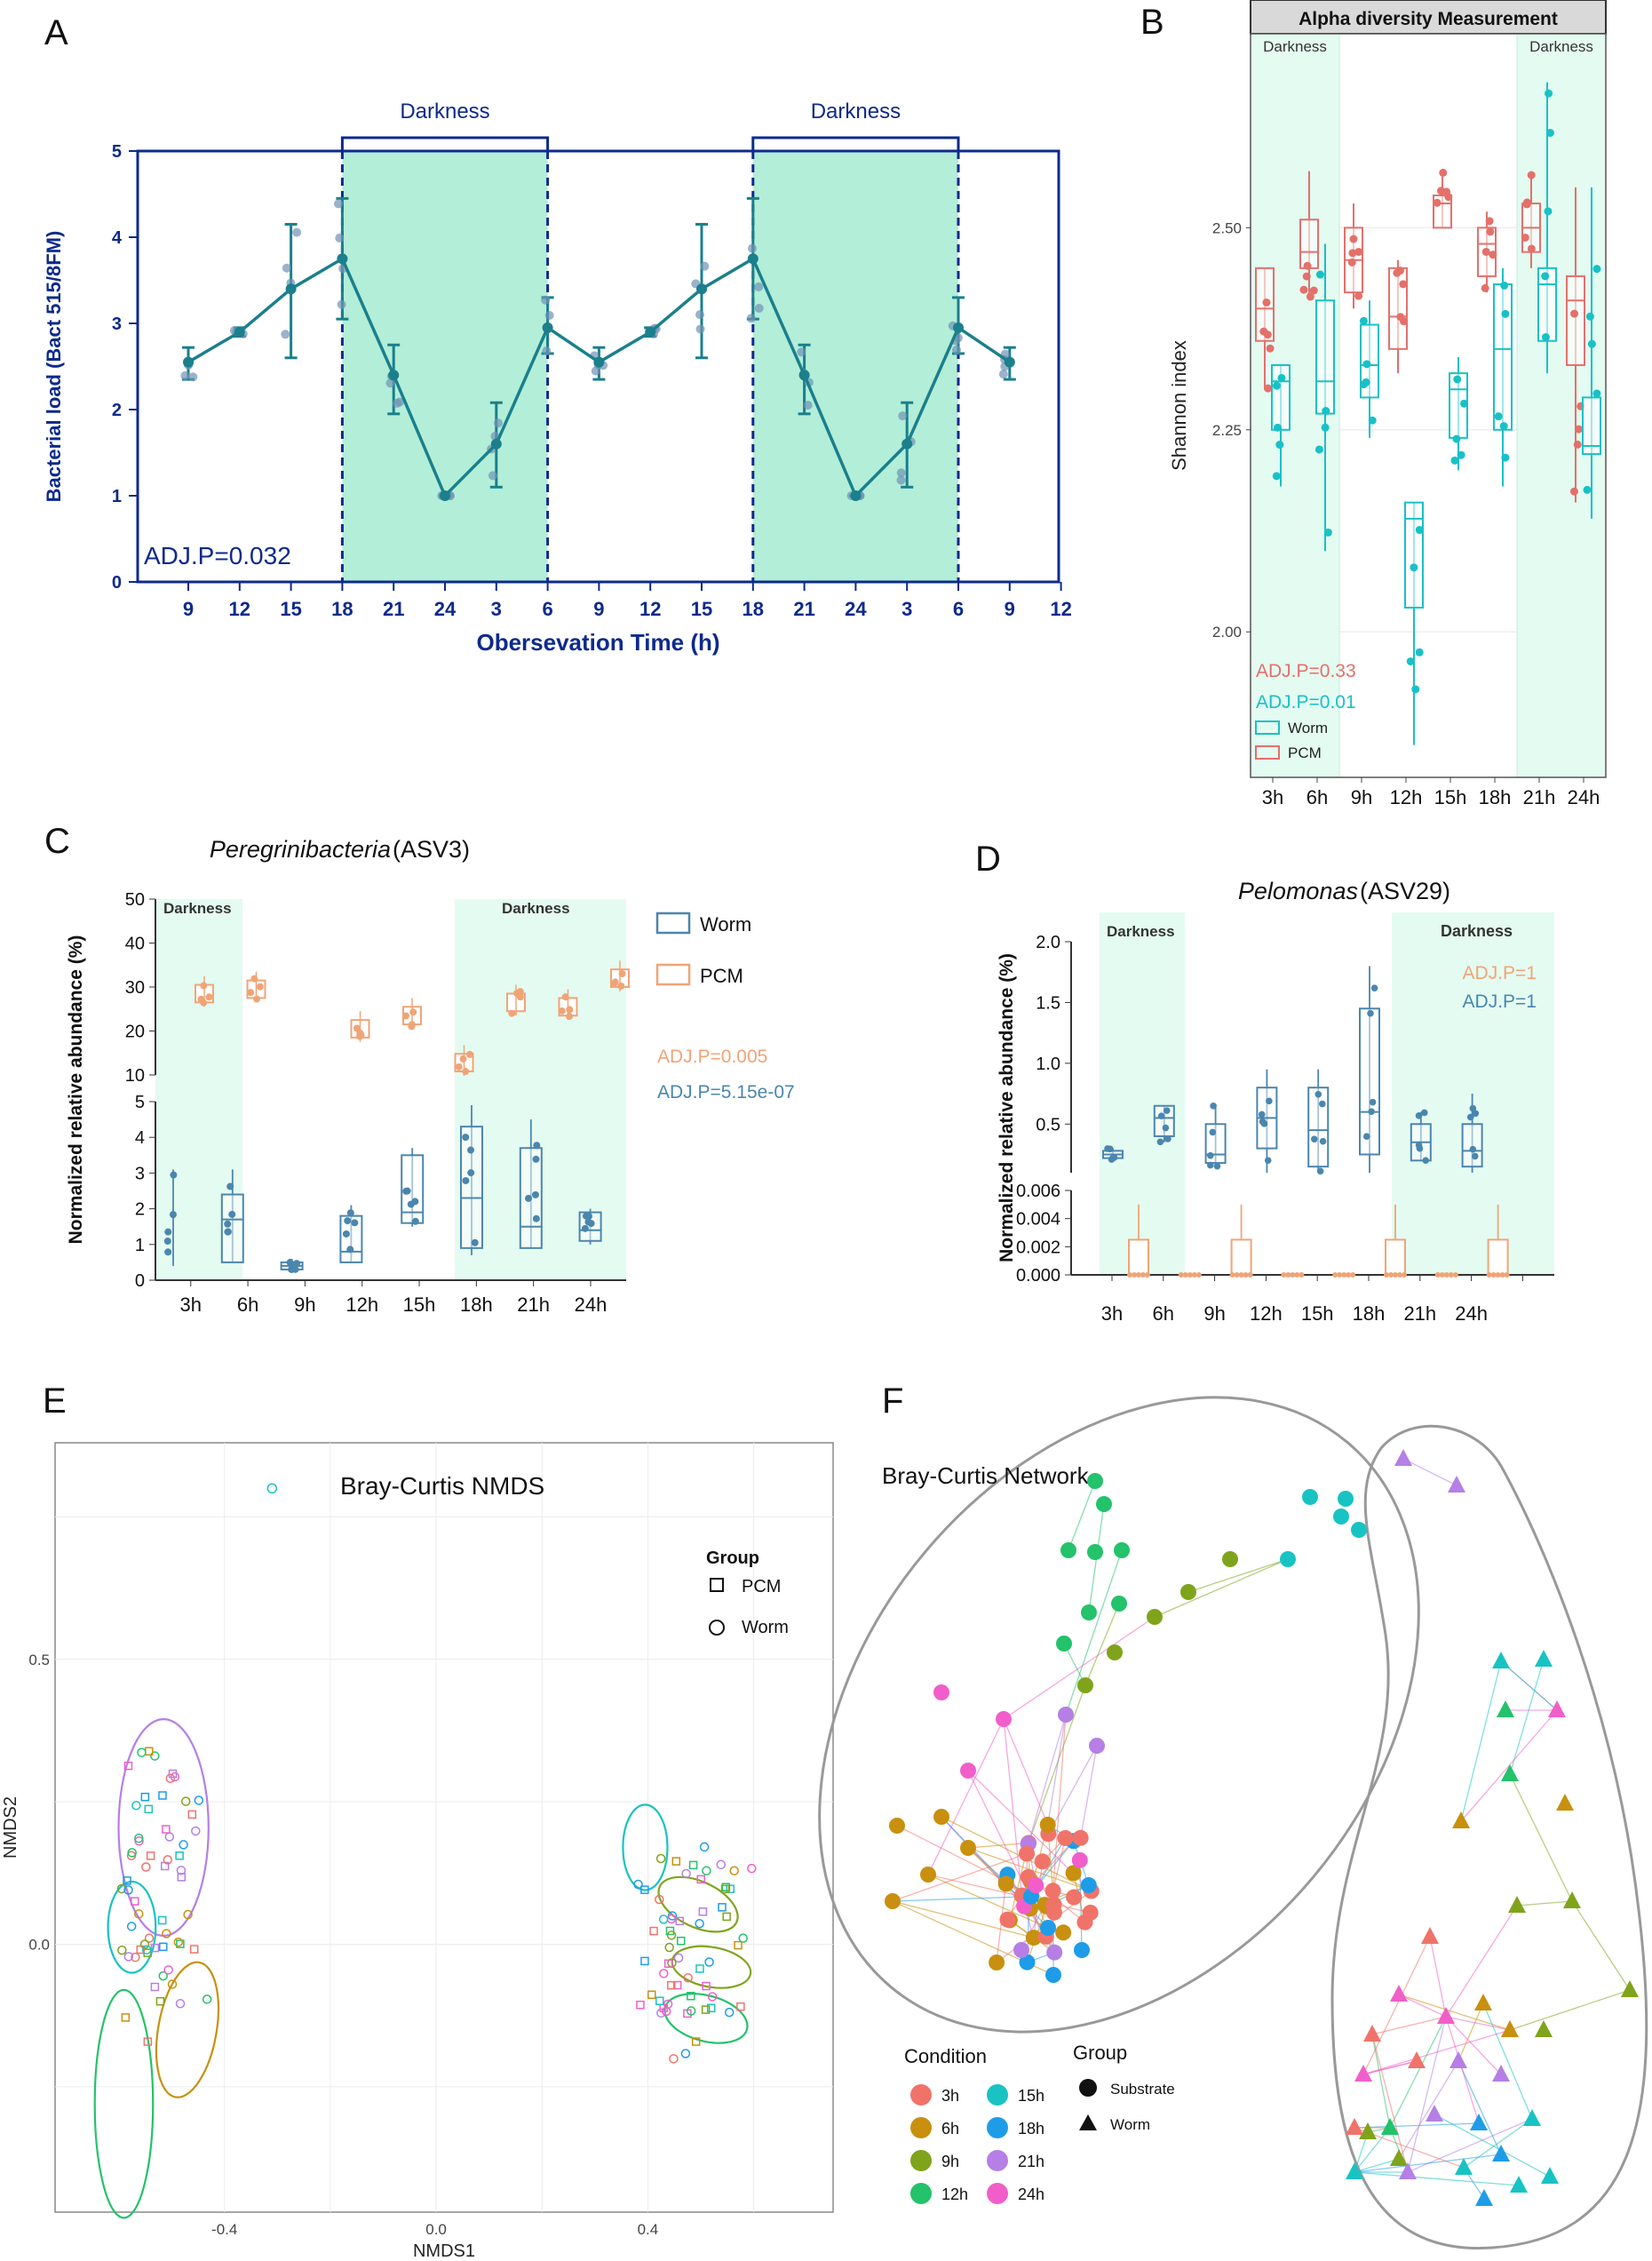  Describe the element at coordinates (1309, 244) in the screenshot. I see `box-pcm` at that location.